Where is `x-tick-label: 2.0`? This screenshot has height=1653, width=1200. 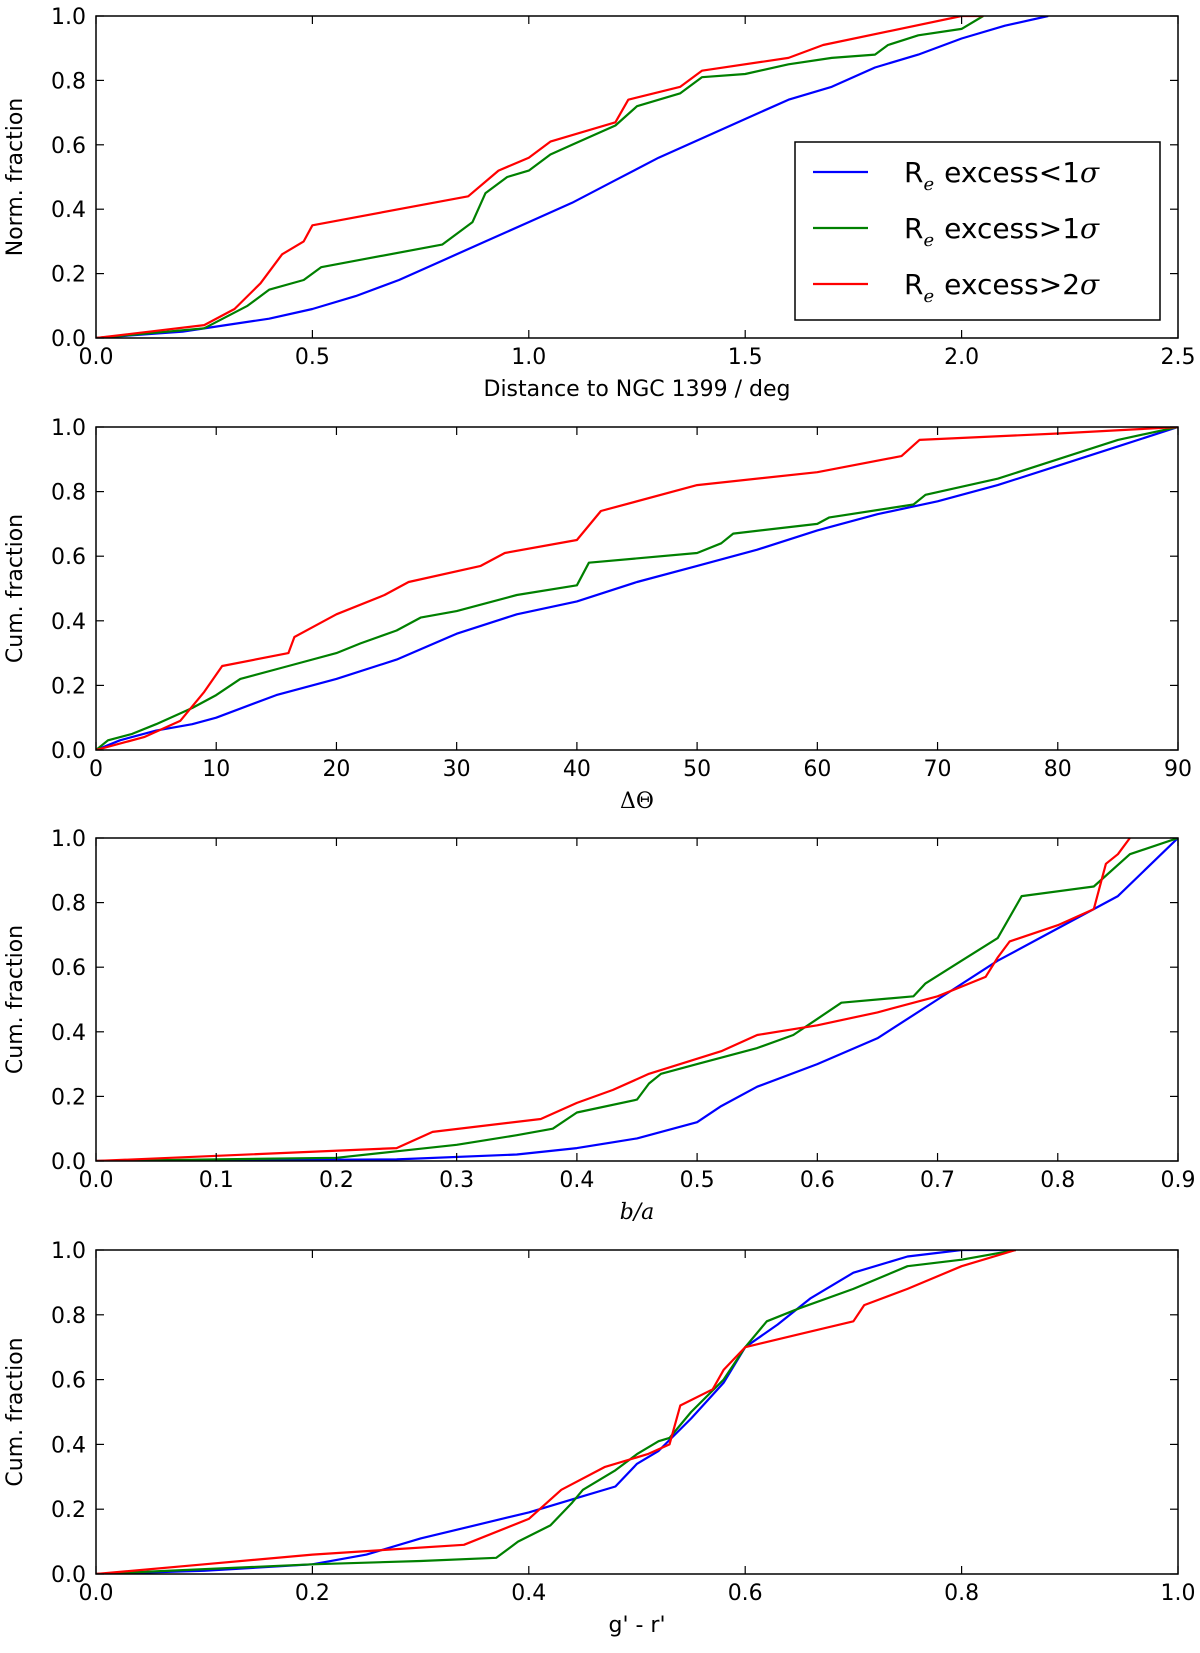 x-tick-label: 2.0 is located at coordinates (961, 357).